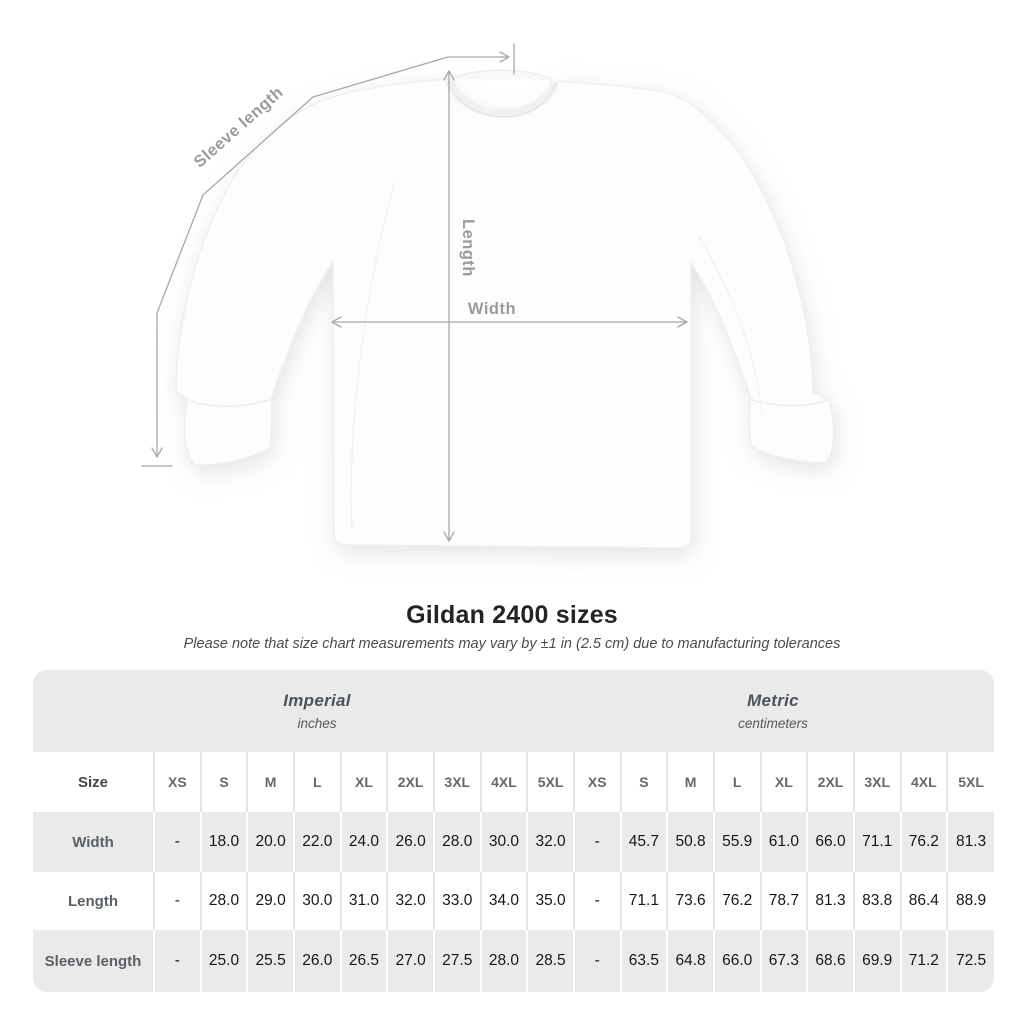  I want to click on measurement-row-label: Width, so click(93, 842).